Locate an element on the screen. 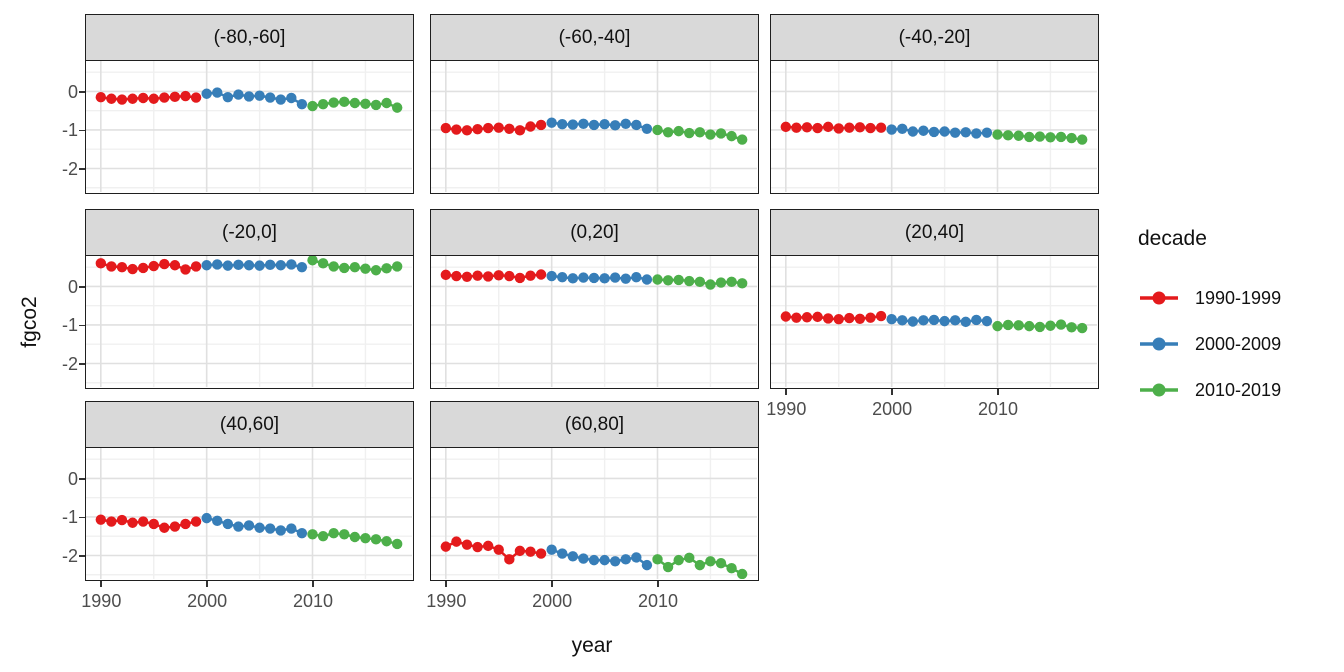 Image resolution: width=1344 pixels, height=672 pixels. legend-entry-label: 2000-2009 is located at coordinates (1238, 343).